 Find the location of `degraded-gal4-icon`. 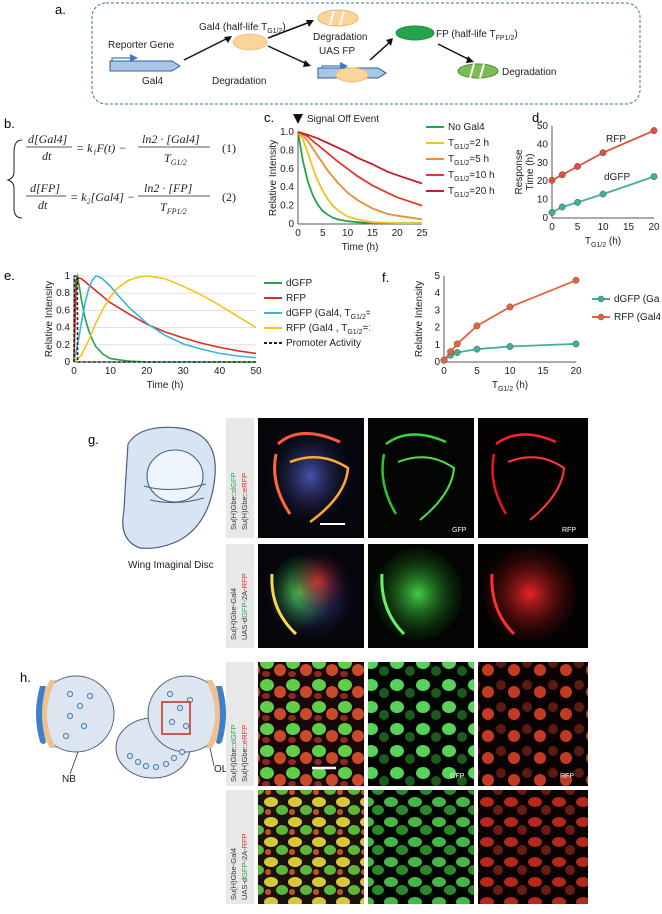

degraded-gal4-icon is located at coordinates (338, 18).